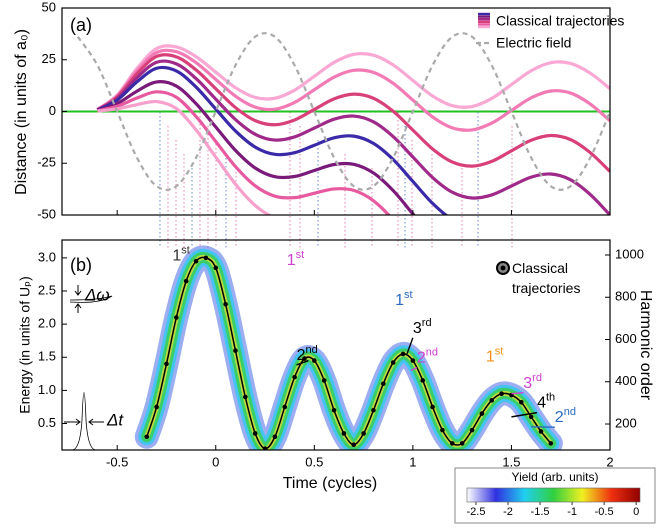  Describe the element at coordinates (215, 461) in the screenshot. I see `x-tick-label: 0` at that location.